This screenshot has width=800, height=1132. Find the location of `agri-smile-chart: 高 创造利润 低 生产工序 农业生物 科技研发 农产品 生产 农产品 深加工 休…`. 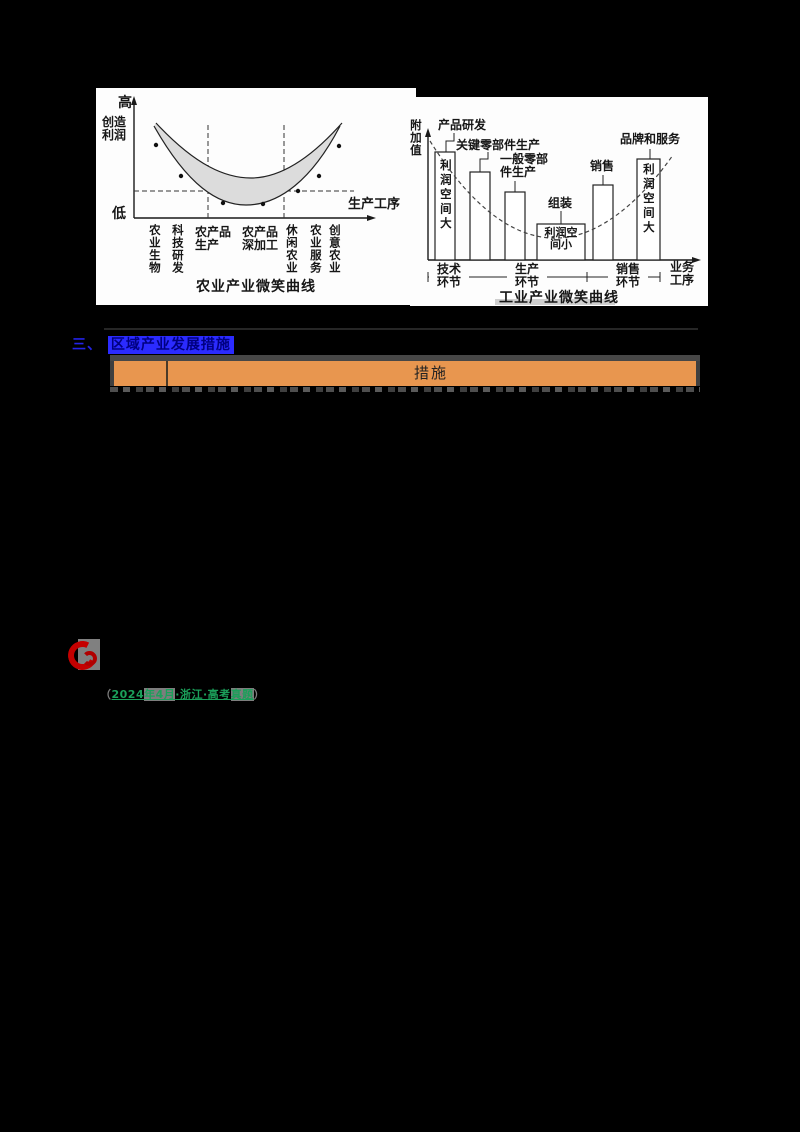

agri-smile-chart: 高 创造利润 低 生产工序 农业生物 科技研发 农产品 生产 农产品 深加工 休… is located at coordinates (256, 196).